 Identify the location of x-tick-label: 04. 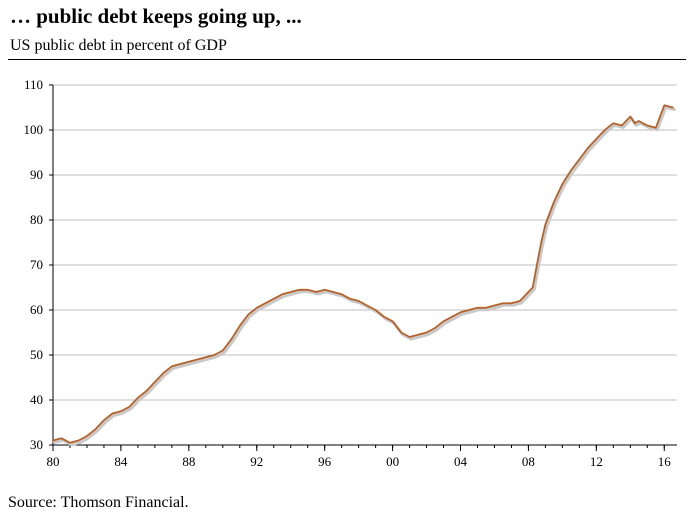
(461, 461).